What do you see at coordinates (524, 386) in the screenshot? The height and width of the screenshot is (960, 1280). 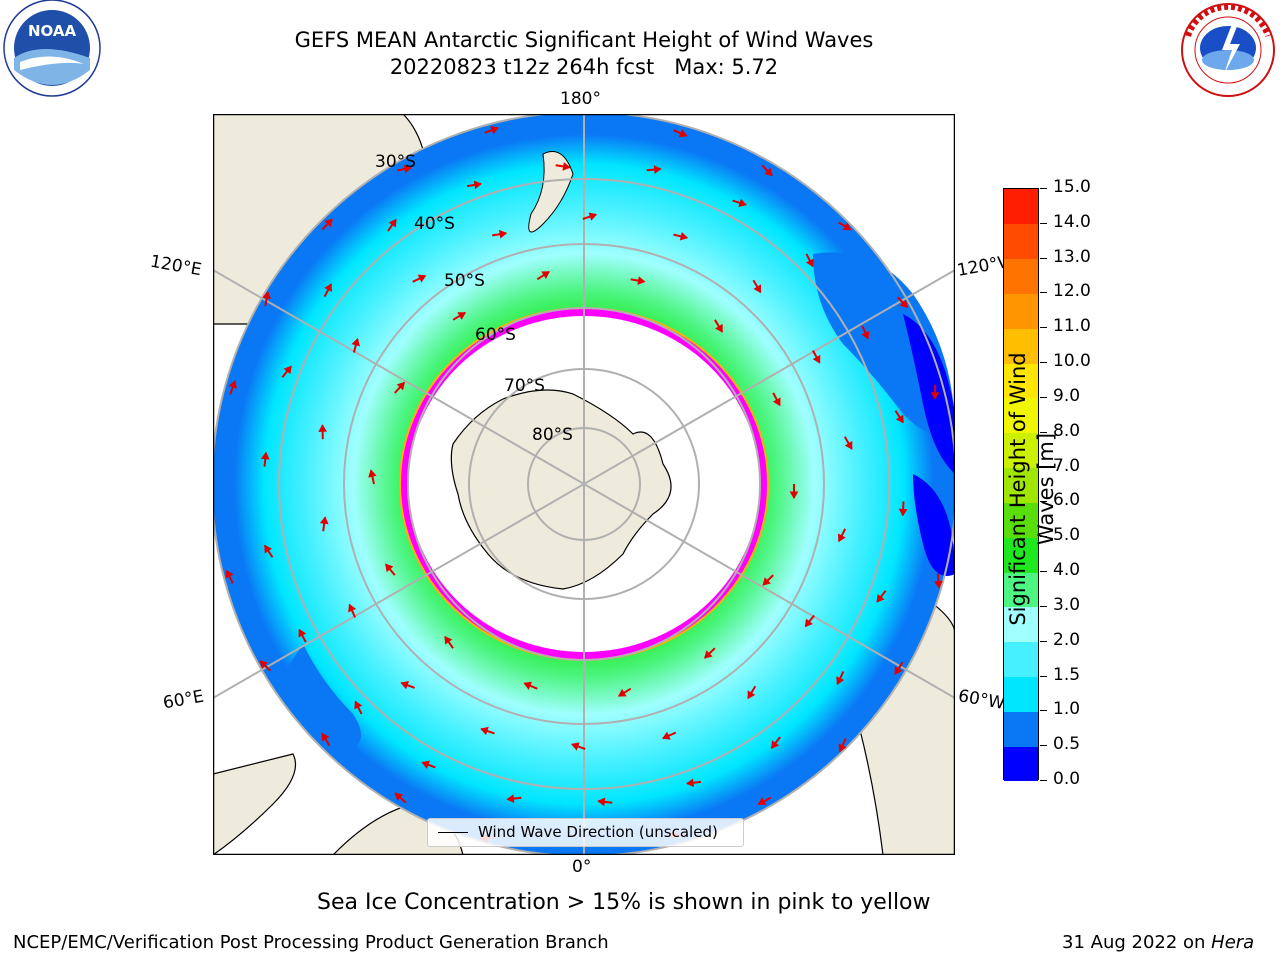 I see `lat-label-70s: 70°S` at bounding box center [524, 386].